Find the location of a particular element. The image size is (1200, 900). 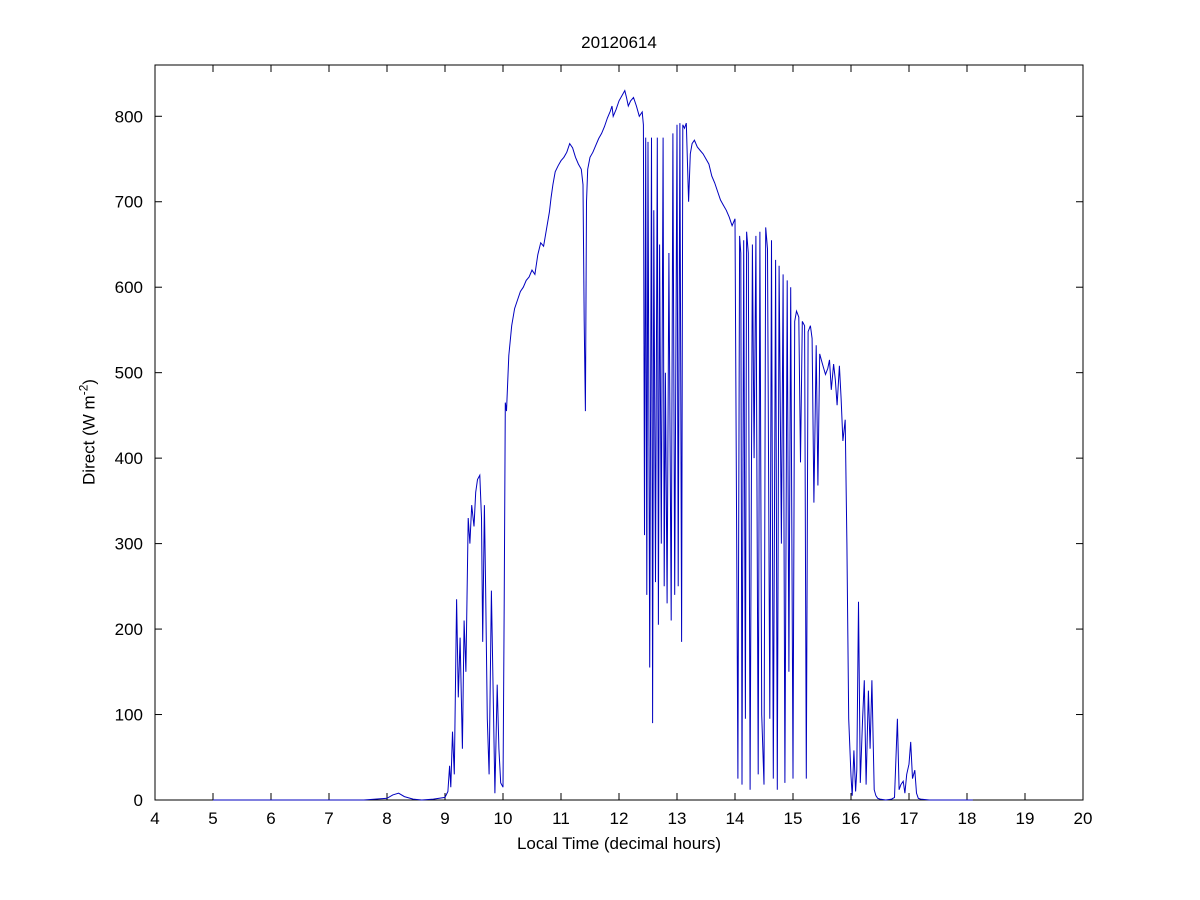

x-tick-label: 17 is located at coordinates (909, 818).